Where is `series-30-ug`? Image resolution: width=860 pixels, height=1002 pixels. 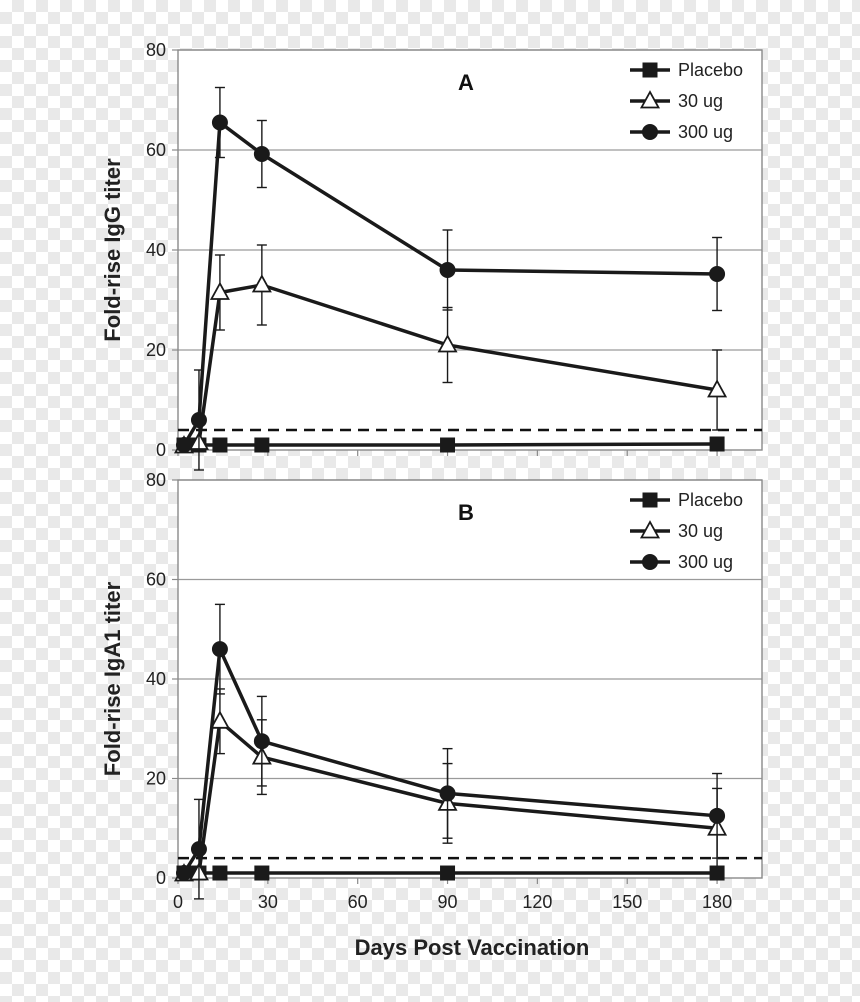
series-30-ug is located at coordinates (450, 349).